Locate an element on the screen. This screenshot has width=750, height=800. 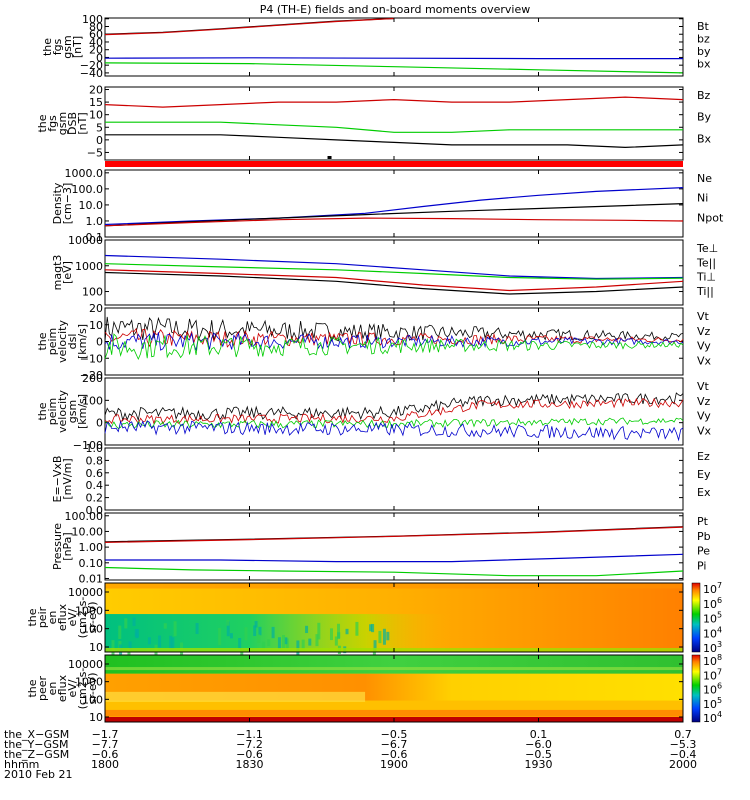
x-tick-label: 1930 is located at coordinates (539, 764).